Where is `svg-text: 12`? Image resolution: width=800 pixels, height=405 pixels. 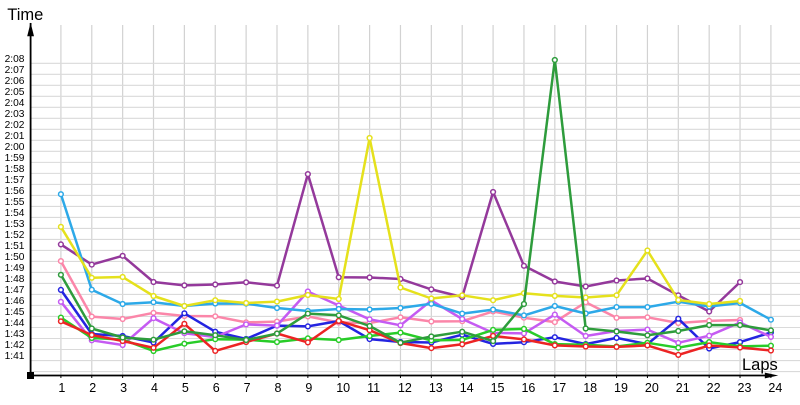 svg-text: 12 is located at coordinates (405, 388).